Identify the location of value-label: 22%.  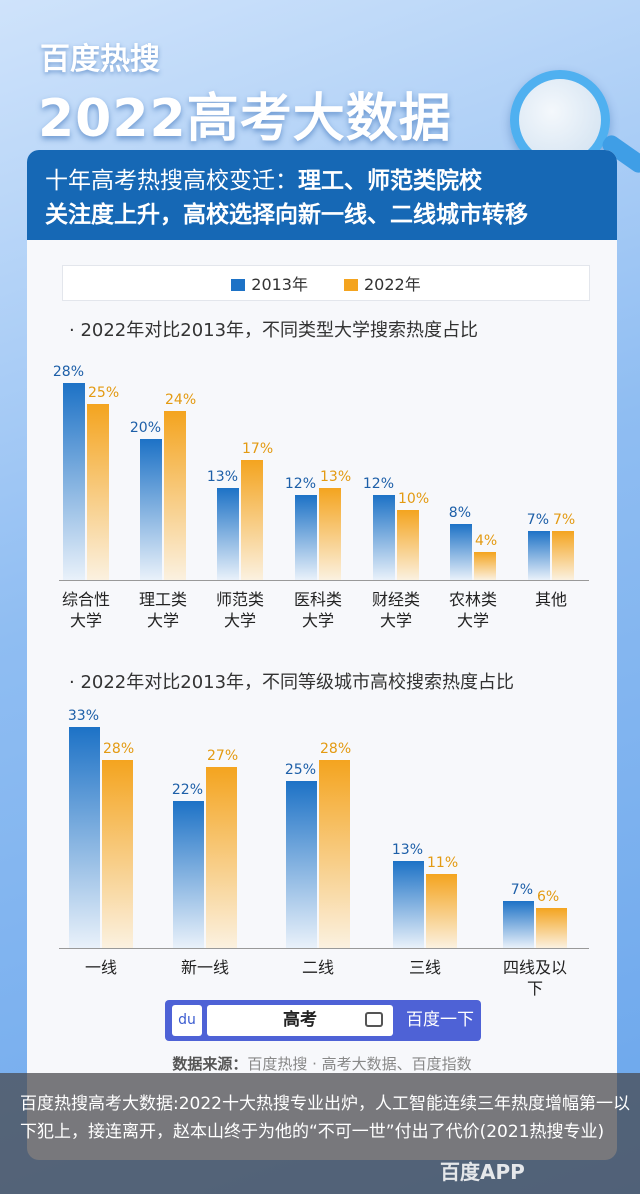
(187, 789).